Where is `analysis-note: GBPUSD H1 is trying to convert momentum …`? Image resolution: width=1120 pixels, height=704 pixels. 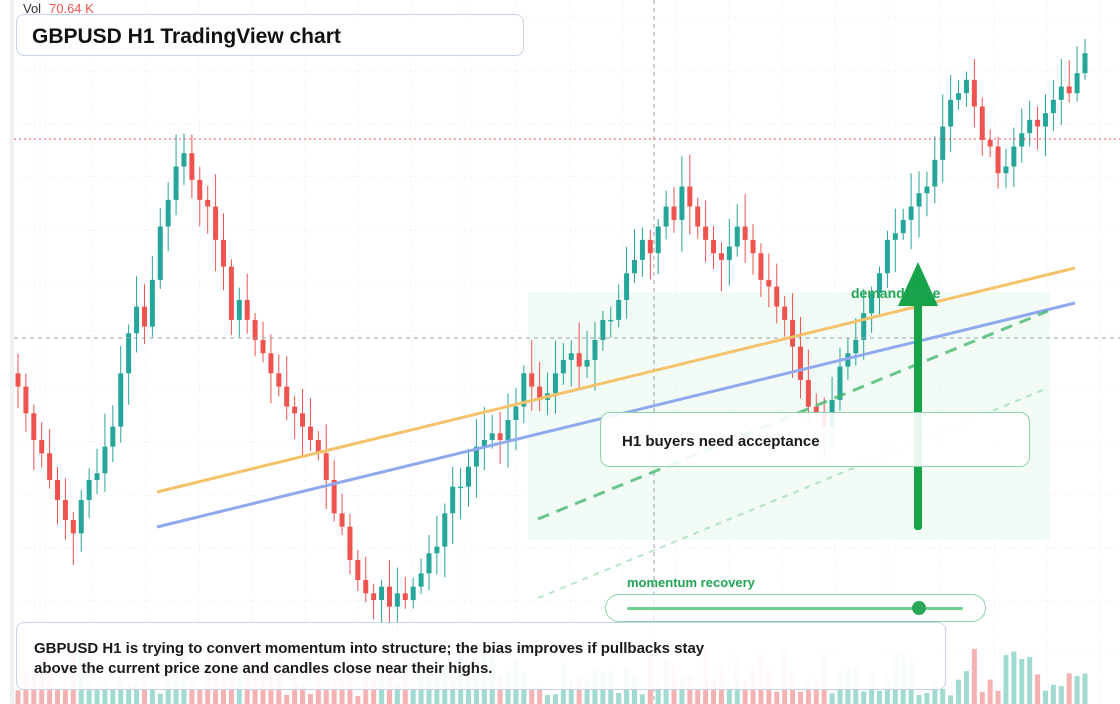 analysis-note: GBPUSD H1 is trying to convert momentum … is located at coordinates (369, 658).